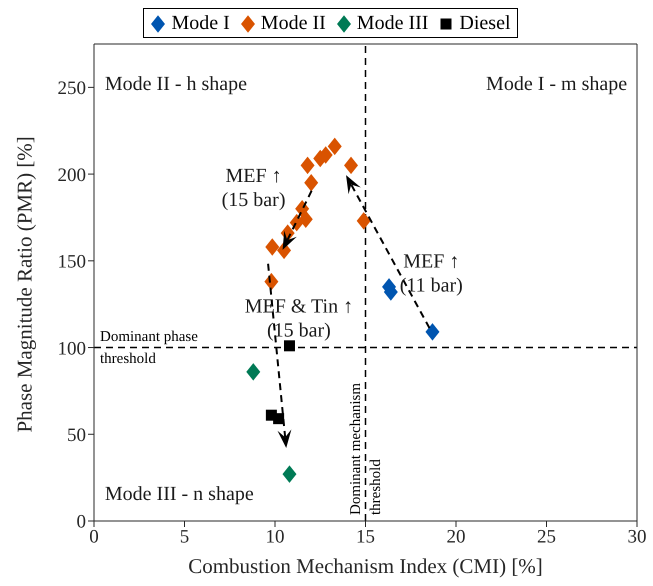 Image resolution: width=653 pixels, height=586 pixels. I want to click on legend-label: Mode II, so click(293, 23).